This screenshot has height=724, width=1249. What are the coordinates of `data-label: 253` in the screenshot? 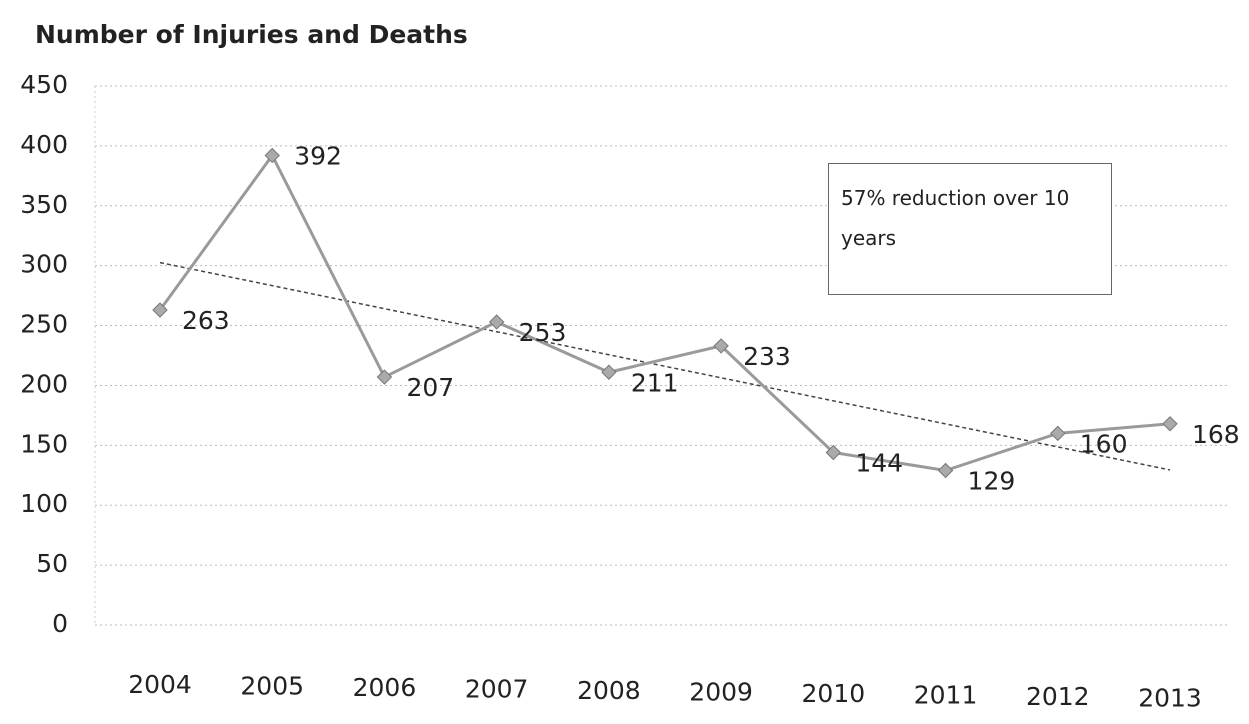 It's located at (543, 332).